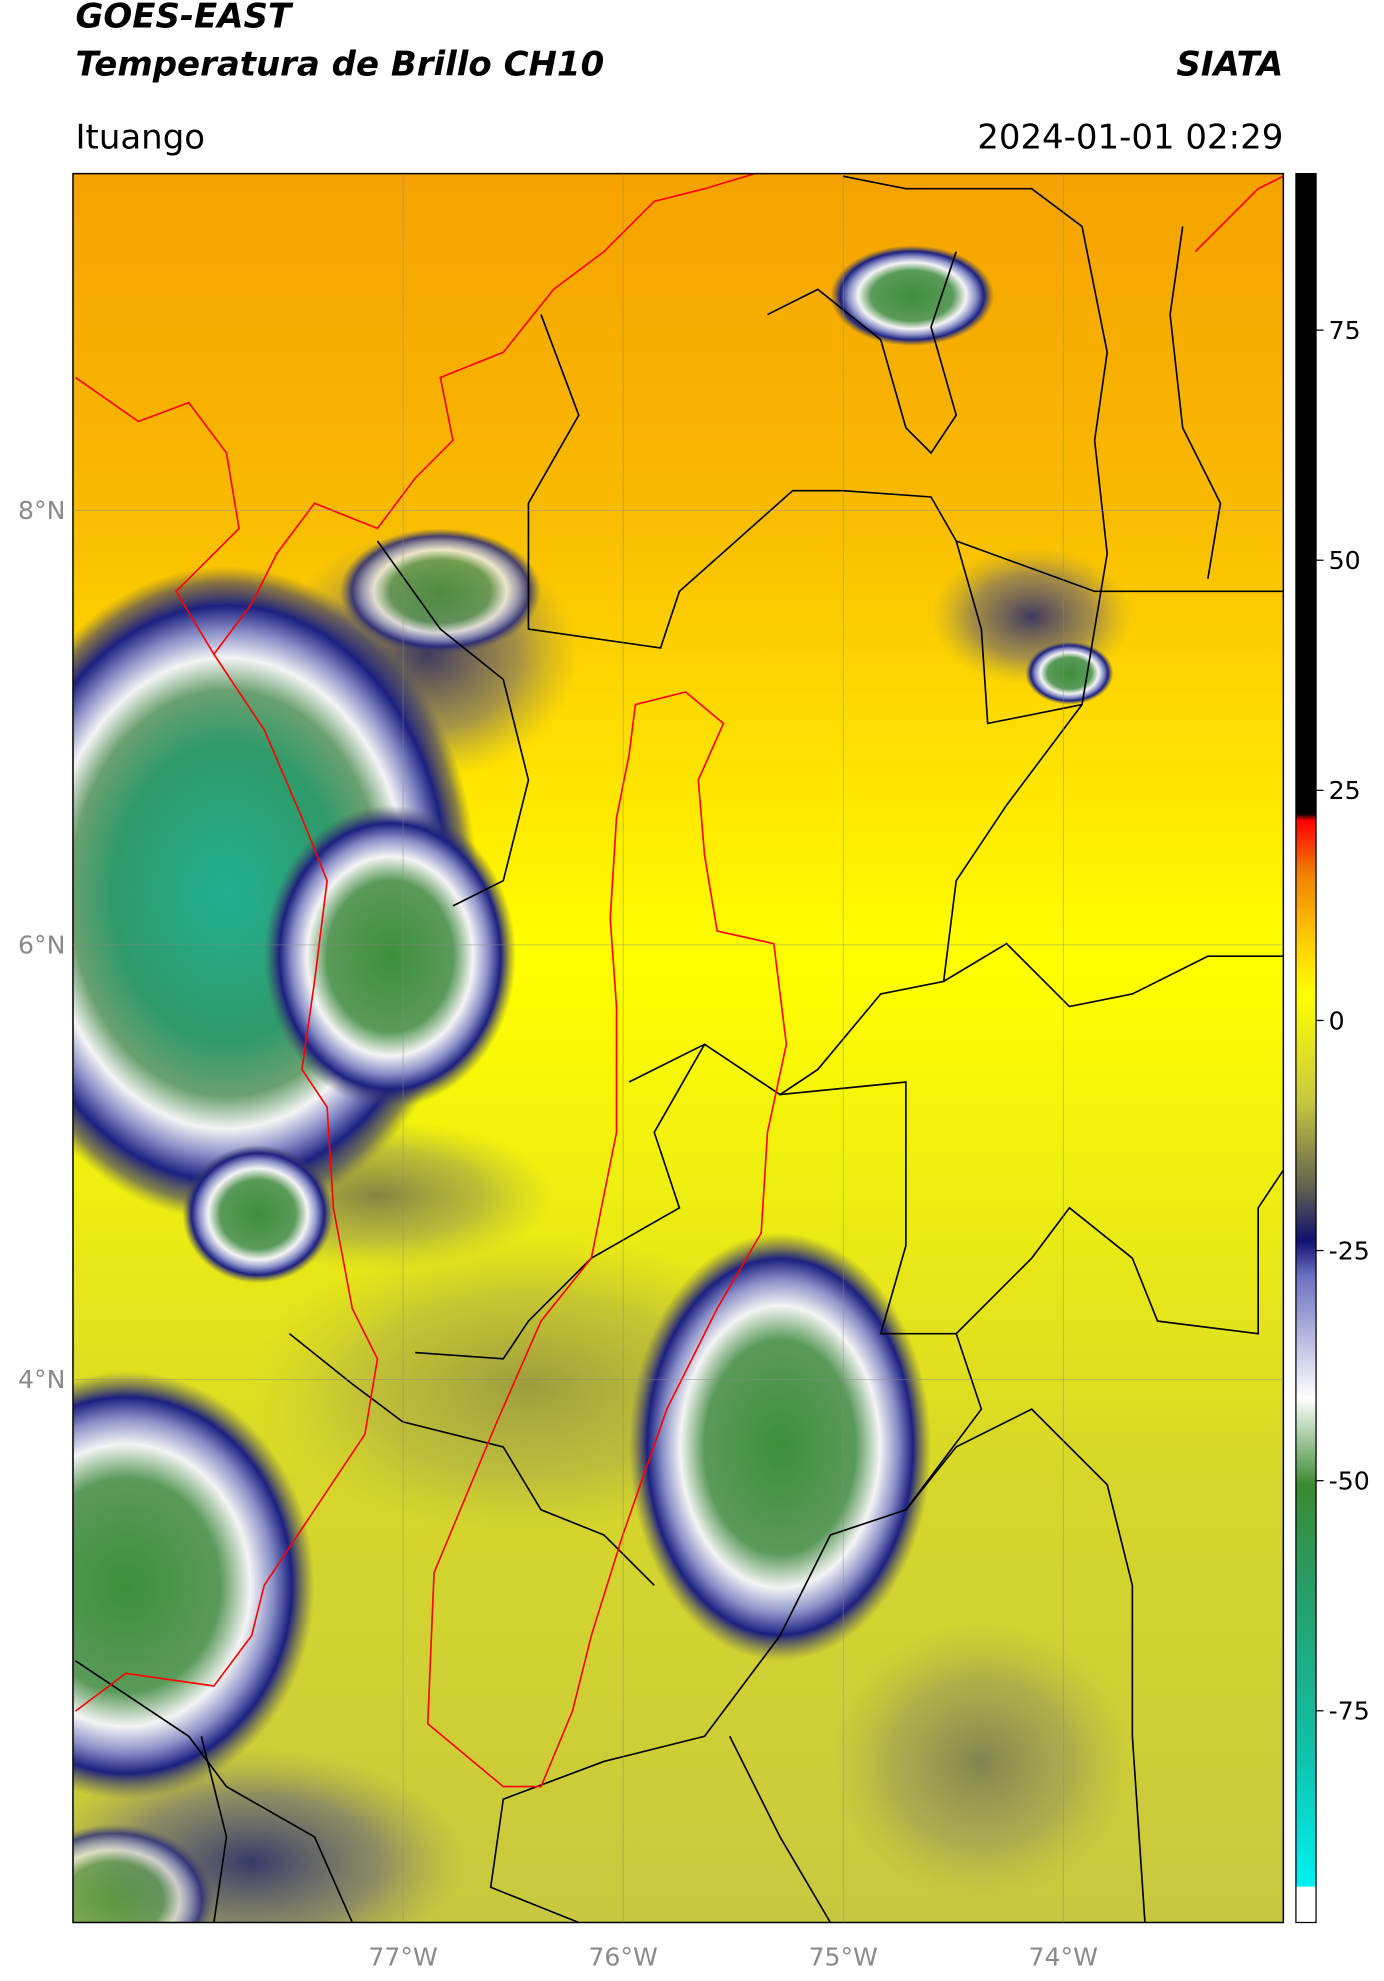 The image size is (1384, 1981). I want to click on colorbar-tick-label: 0, so click(1337, 1020).